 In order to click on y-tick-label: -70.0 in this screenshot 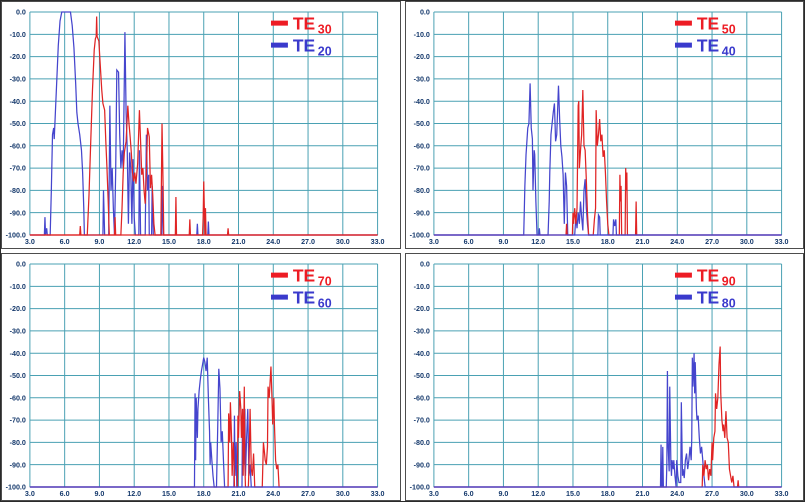, I will do `click(421, 168)`.